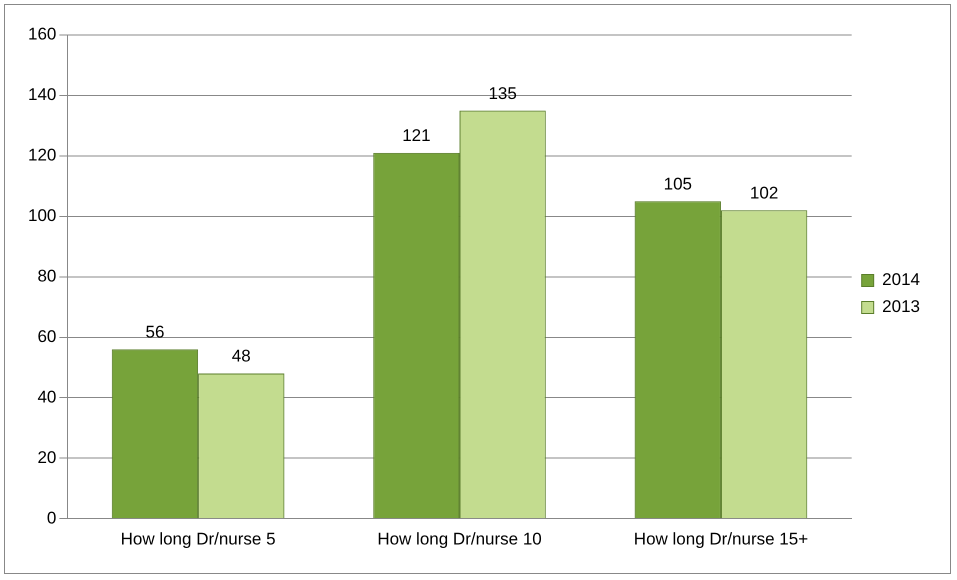 The height and width of the screenshot is (580, 957). Describe the element at coordinates (721, 538) in the screenshot. I see `x-tick-label: How long Dr/nurse 15+` at that location.